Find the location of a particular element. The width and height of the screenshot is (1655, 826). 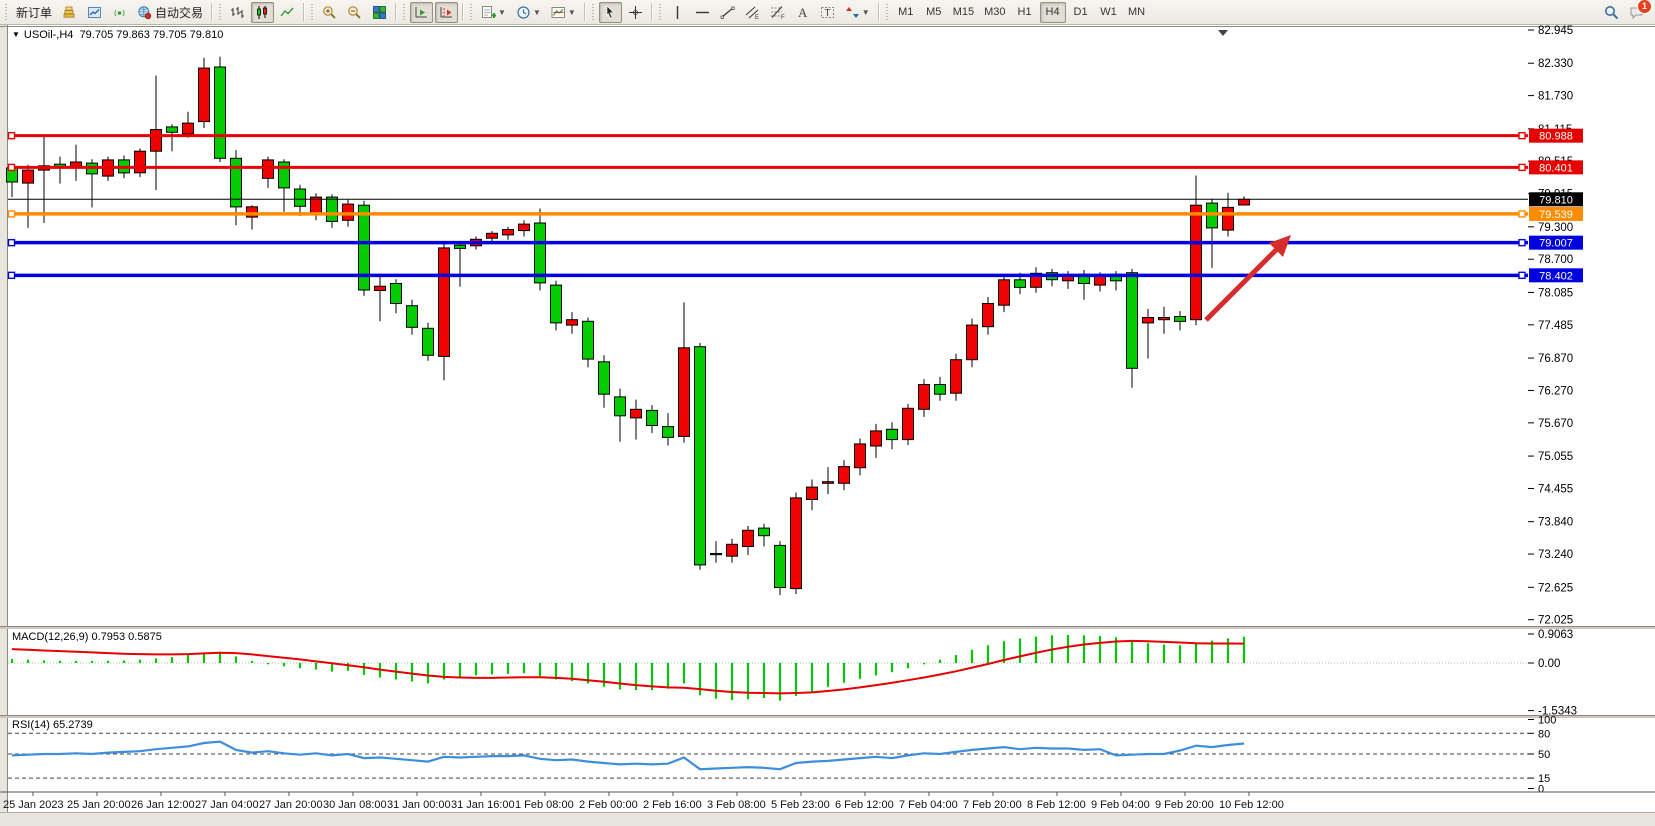

crosshair-button is located at coordinates (635, 12).